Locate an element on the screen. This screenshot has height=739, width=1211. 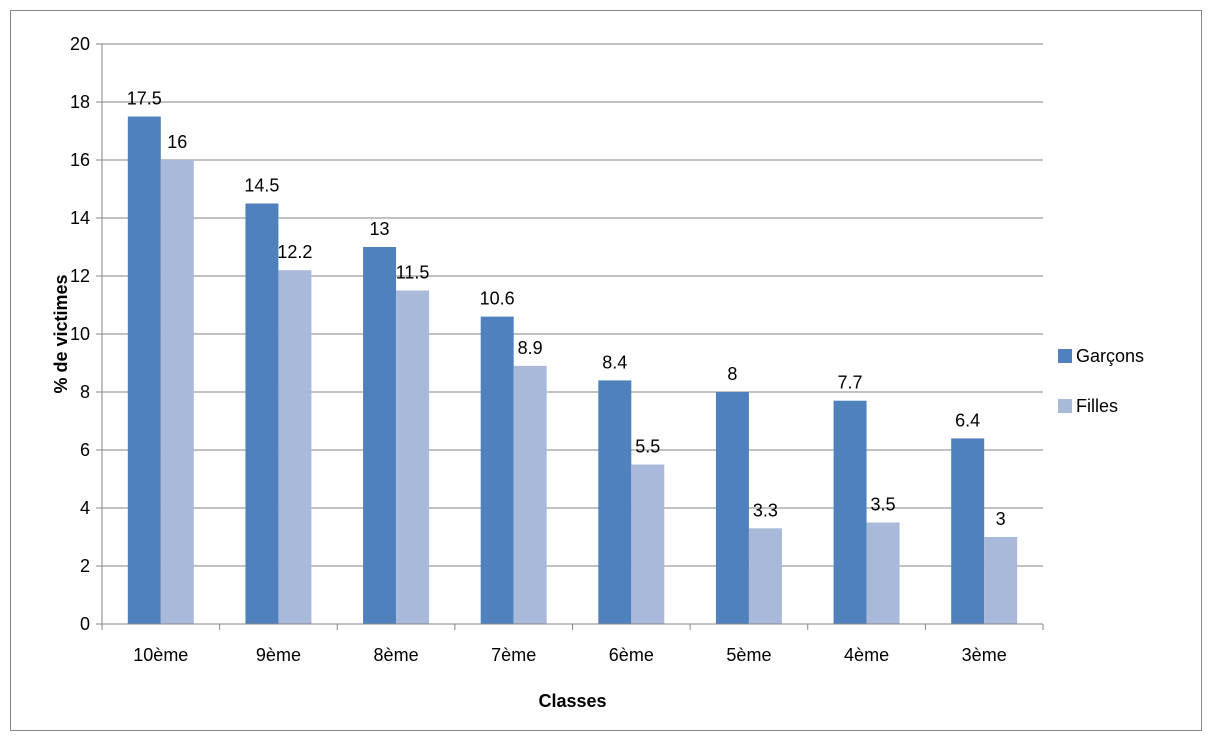
data-label: 17.5 is located at coordinates (144, 99).